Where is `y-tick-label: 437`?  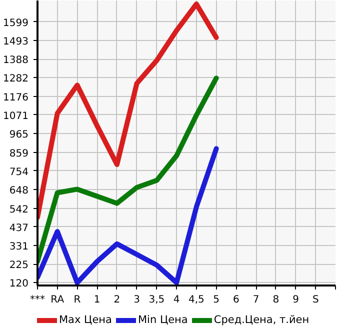 y-tick-label: 437 is located at coordinates (19, 228).